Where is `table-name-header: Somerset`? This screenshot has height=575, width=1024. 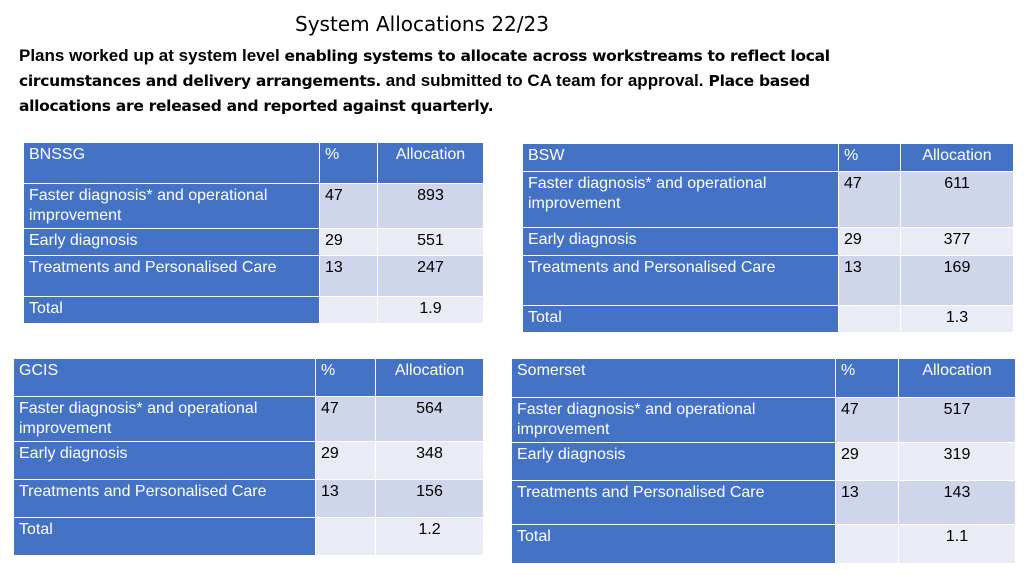 table-name-header: Somerset is located at coordinates (673, 378).